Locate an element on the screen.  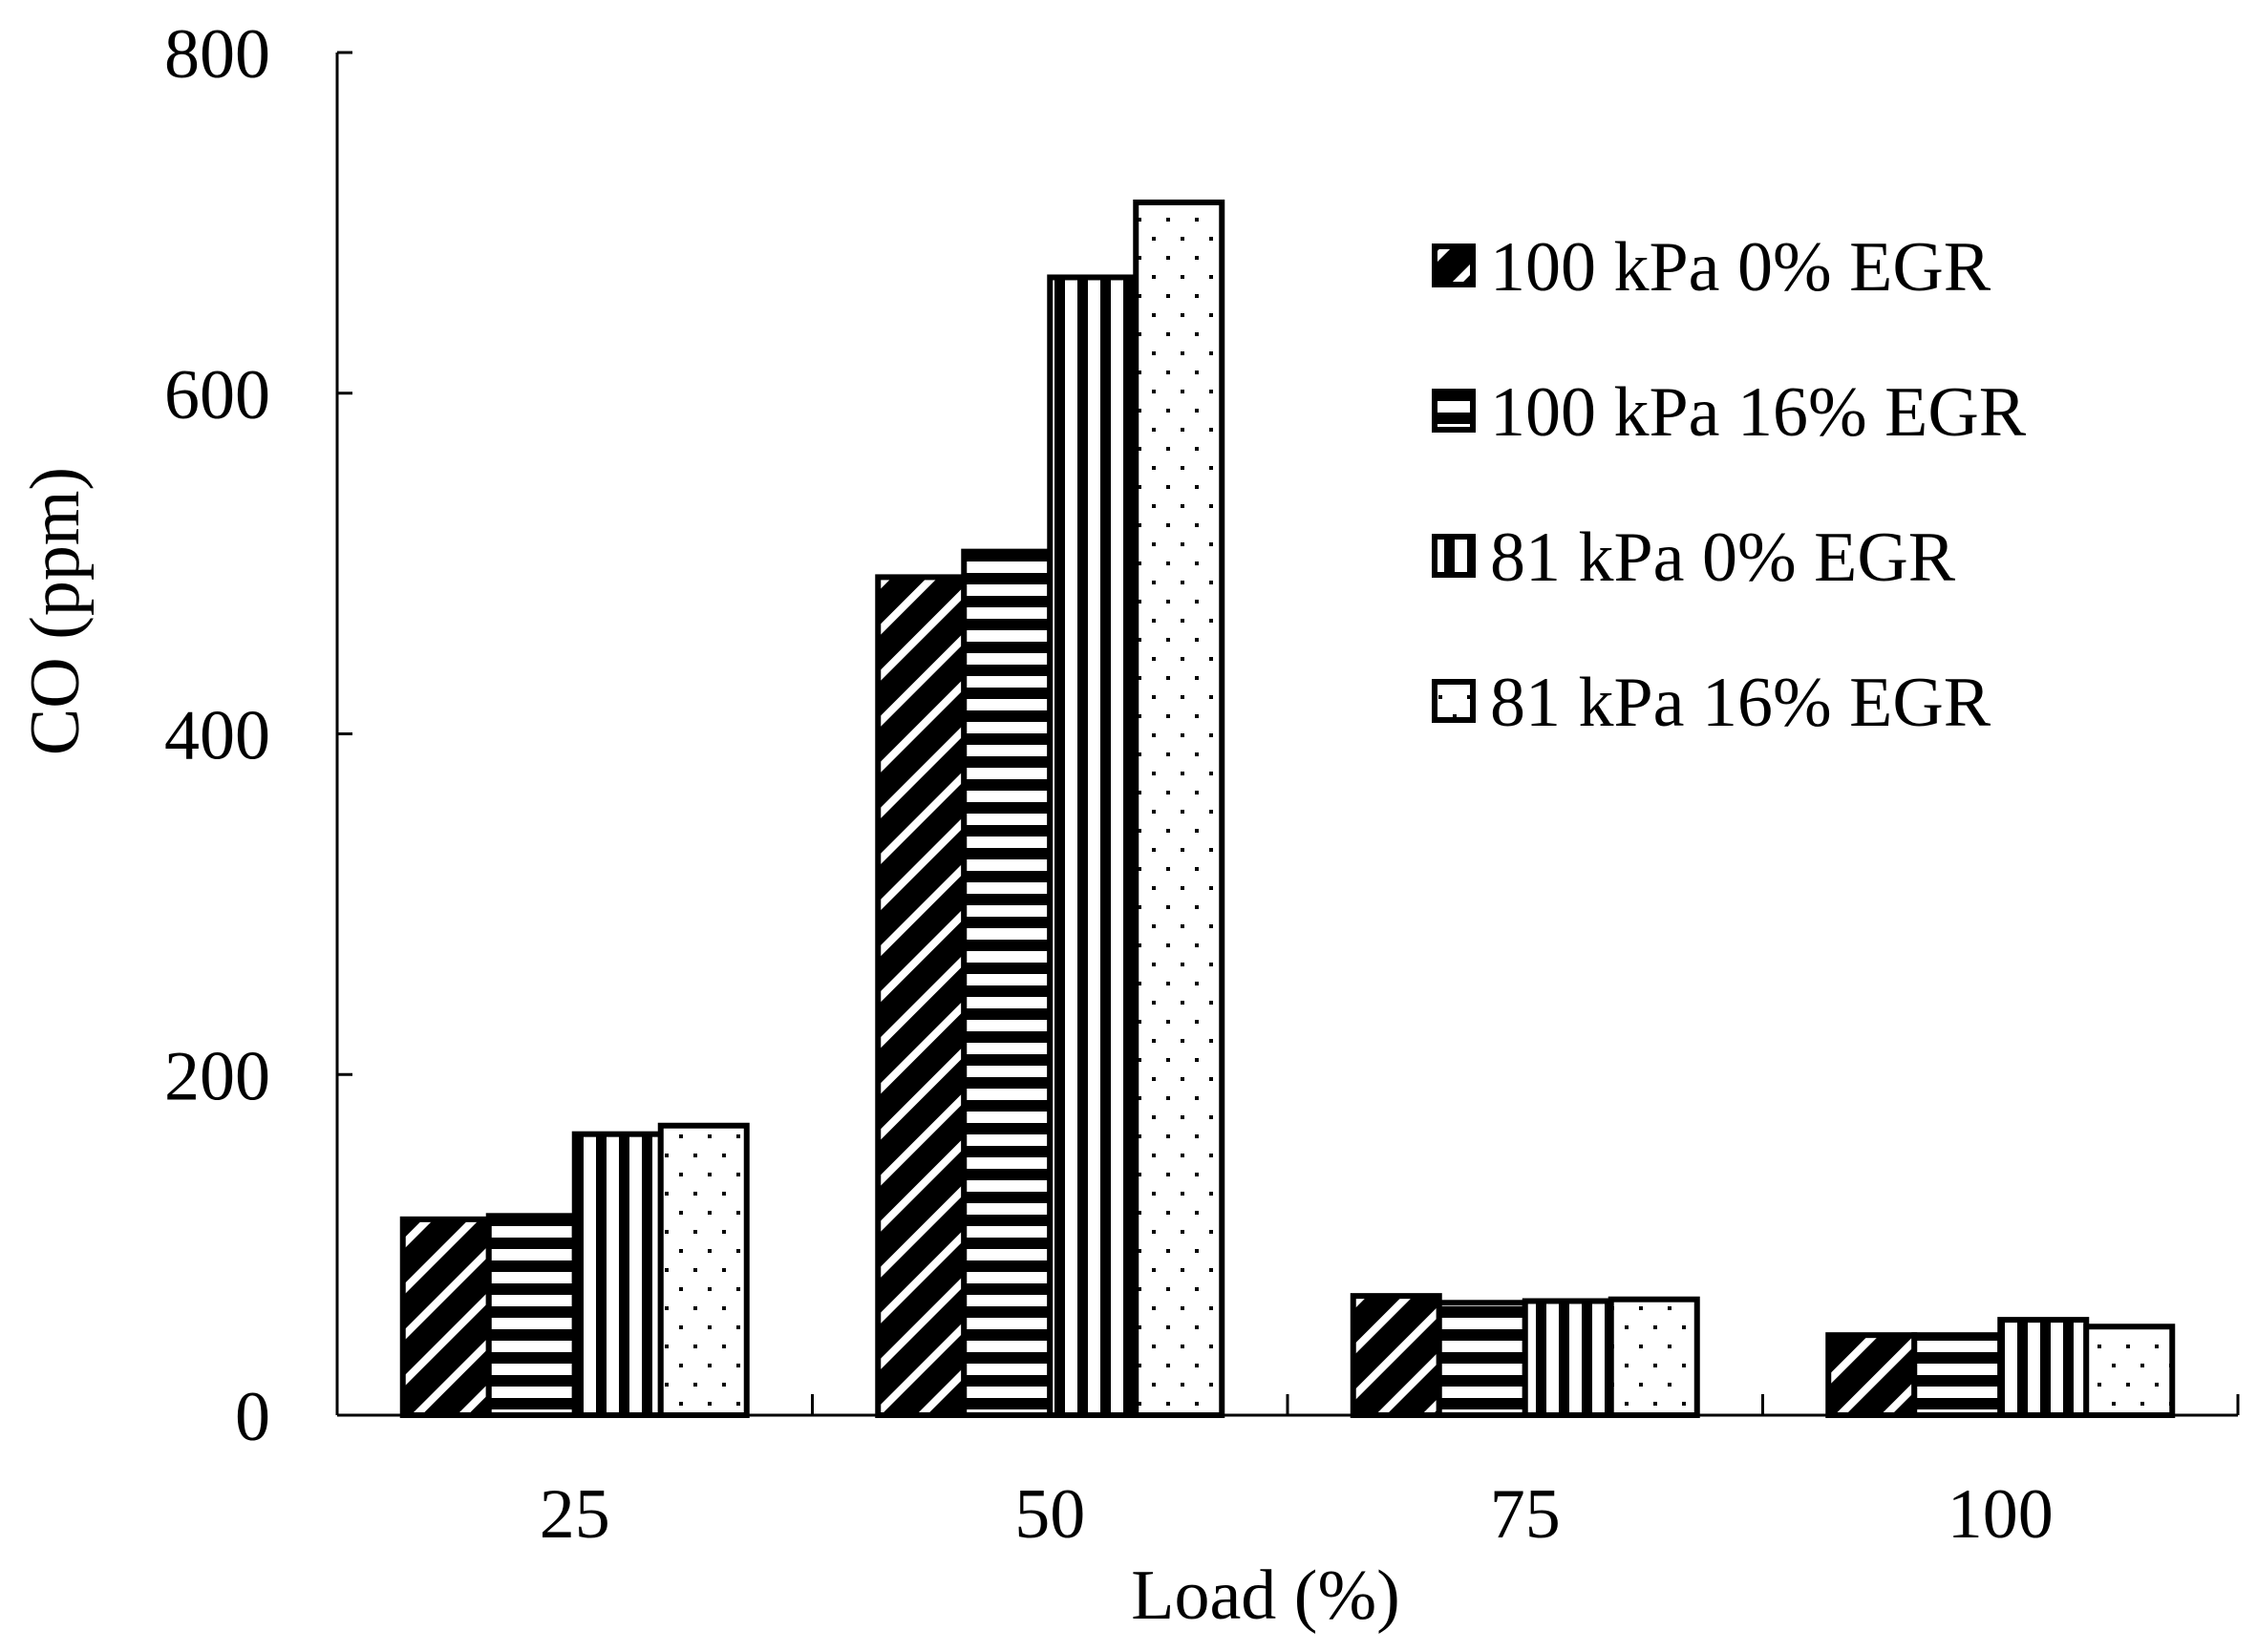
y-tick-label: 800 is located at coordinates (217, 54).